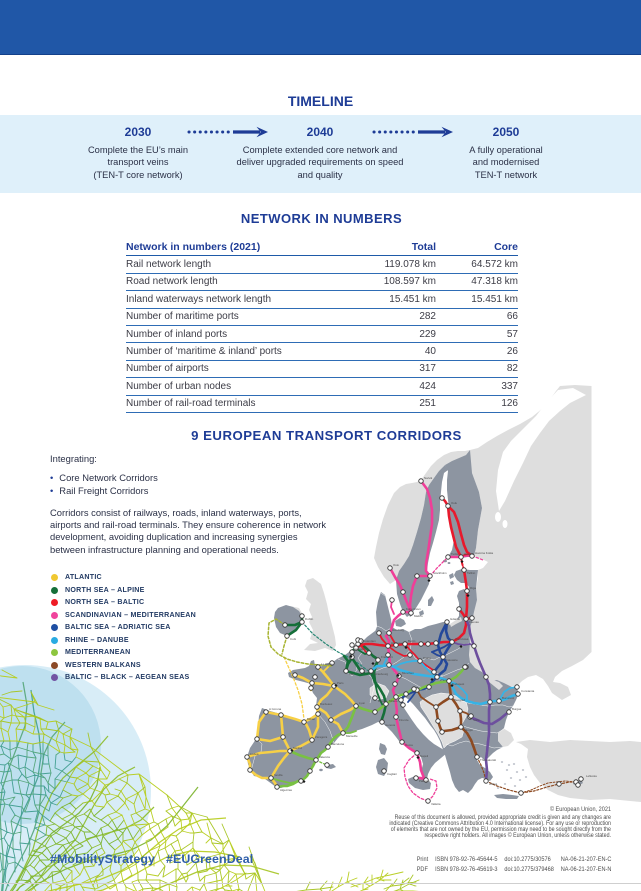 The width and height of the screenshot is (641, 891). Describe the element at coordinates (293, 639) in the screenshot. I see `svg-text: Cork` at that location.